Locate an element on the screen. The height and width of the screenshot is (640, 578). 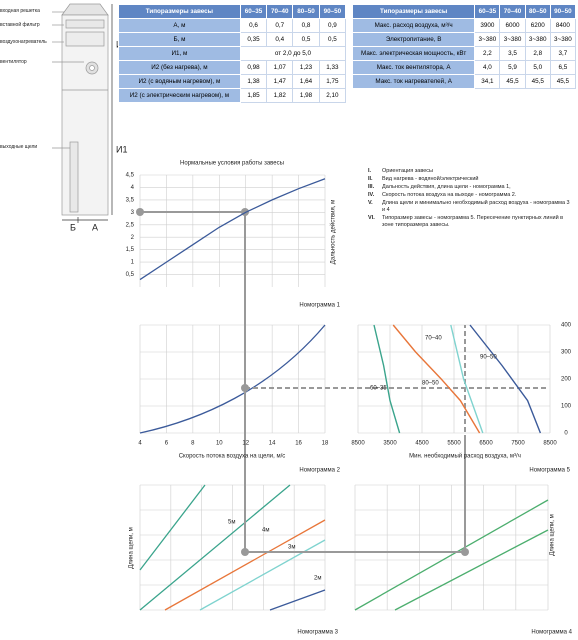
header-cell: 70–40 is located at coordinates (512, 11).